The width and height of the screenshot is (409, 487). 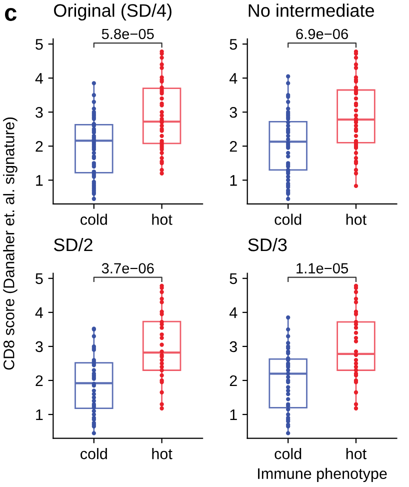 What do you see at coordinates (113, 12) in the screenshot?
I see `chart-title: Original (SD/4)` at bounding box center [113, 12].